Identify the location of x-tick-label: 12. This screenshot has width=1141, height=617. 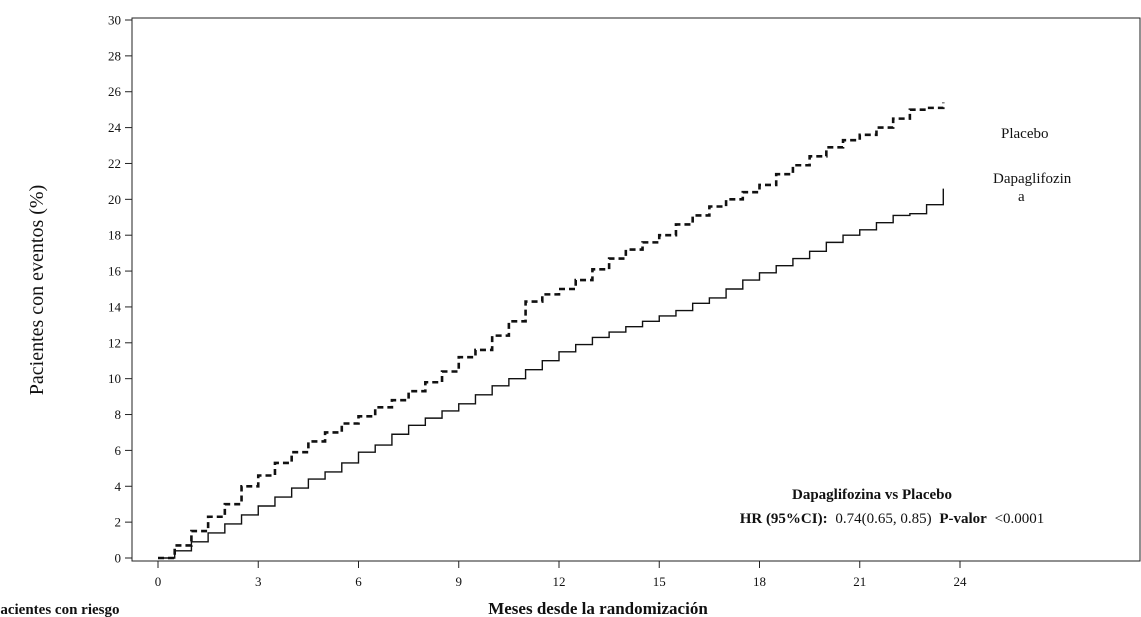
(559, 581).